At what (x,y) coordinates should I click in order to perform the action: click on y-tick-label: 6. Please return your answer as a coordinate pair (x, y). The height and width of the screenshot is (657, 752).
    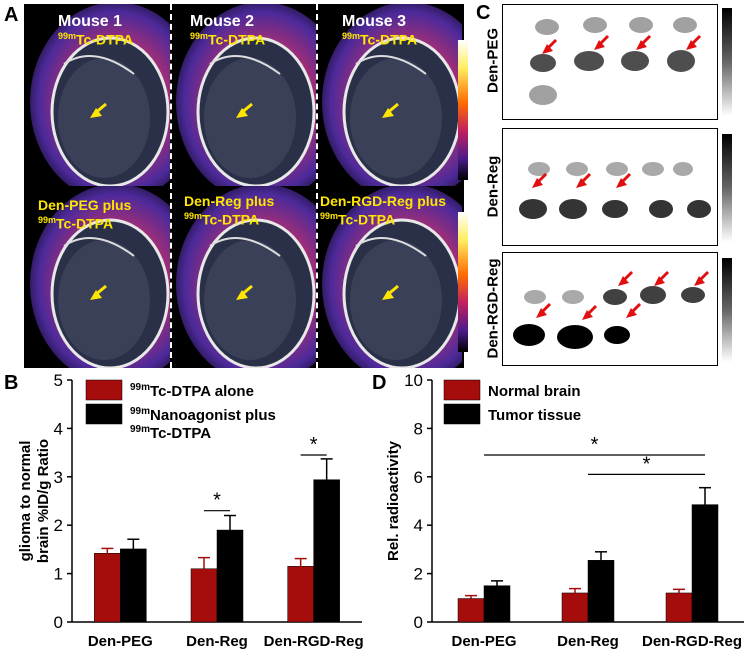
    Looking at the image, I should click on (418, 477).